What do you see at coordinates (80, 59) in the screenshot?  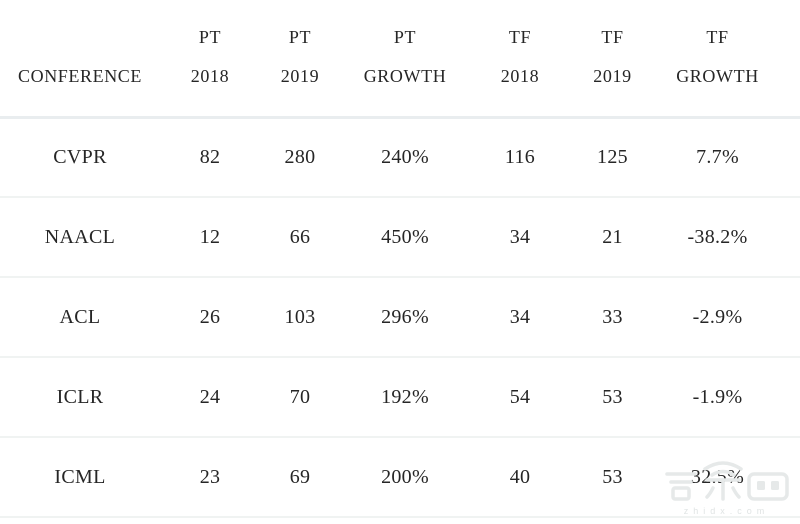 I see `column-header: CONFERENCE` at bounding box center [80, 59].